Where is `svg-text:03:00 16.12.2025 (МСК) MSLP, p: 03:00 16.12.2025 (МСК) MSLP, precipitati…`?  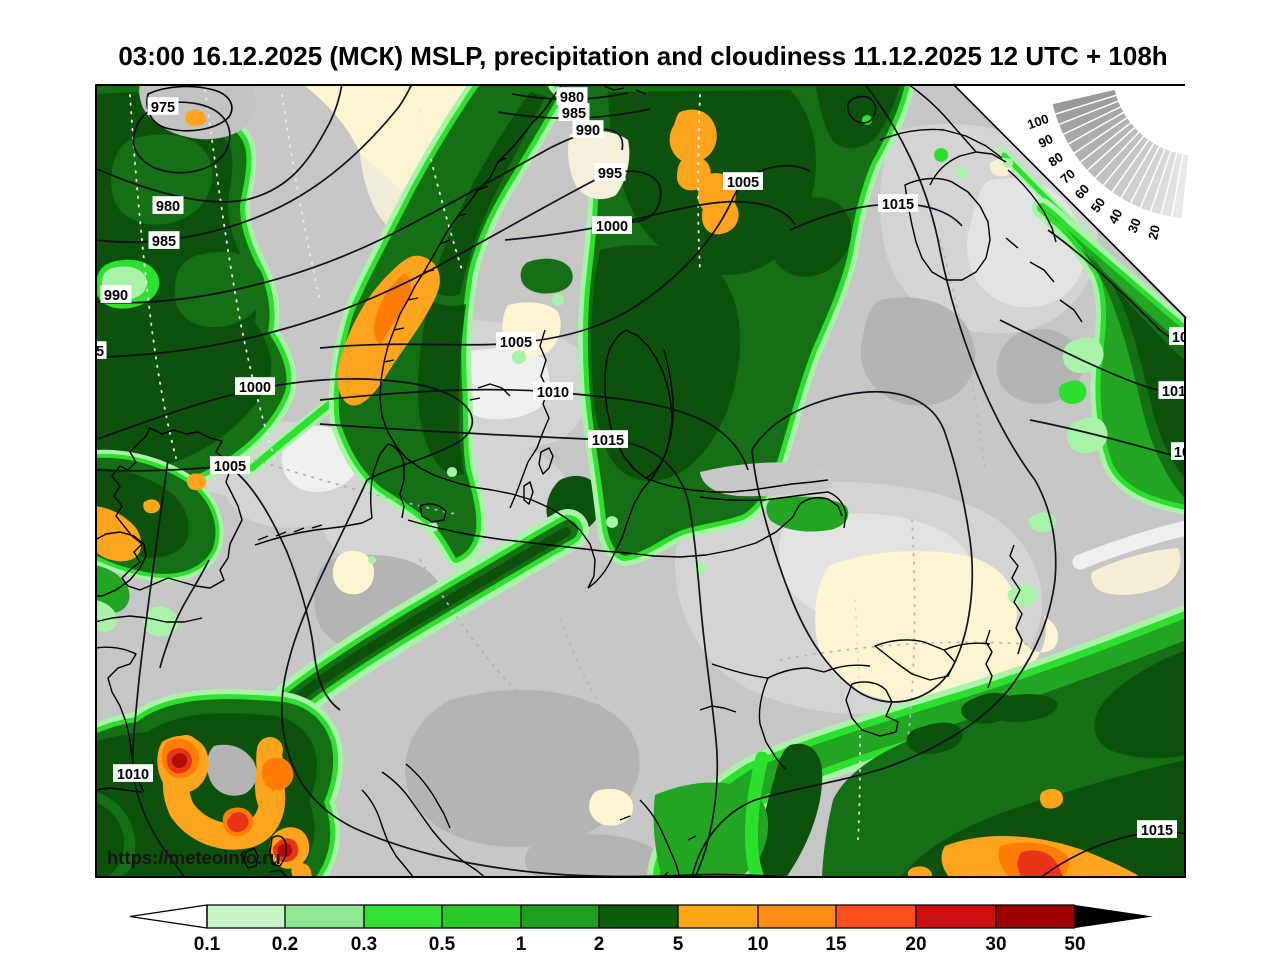
svg-text:03:00 16.12.2025 (МСК) MSLP, p: 03:00 16.12.2025 (МСК) MSLP, precipitati… is located at coordinates (642, 56).